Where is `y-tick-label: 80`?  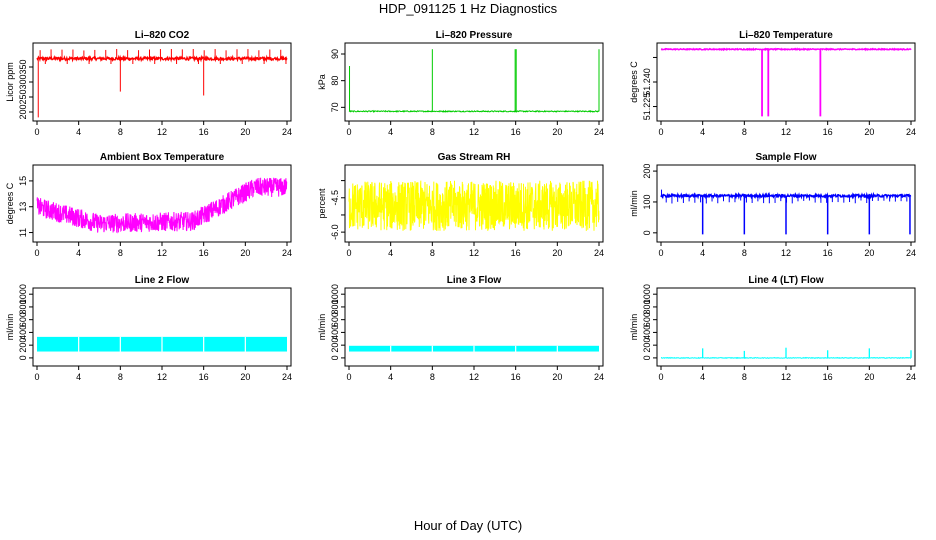 y-tick-label: 80 is located at coordinates (335, 81).